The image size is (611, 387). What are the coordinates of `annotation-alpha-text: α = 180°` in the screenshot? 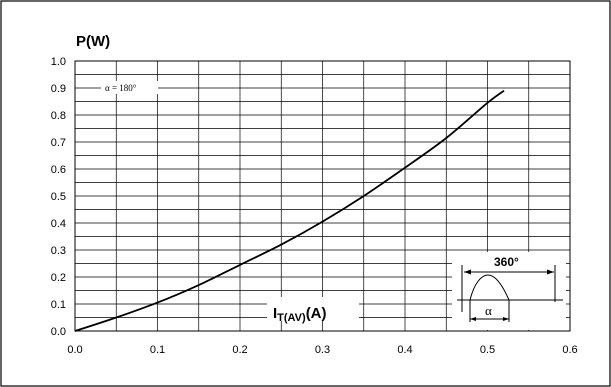 It's located at (121, 88).